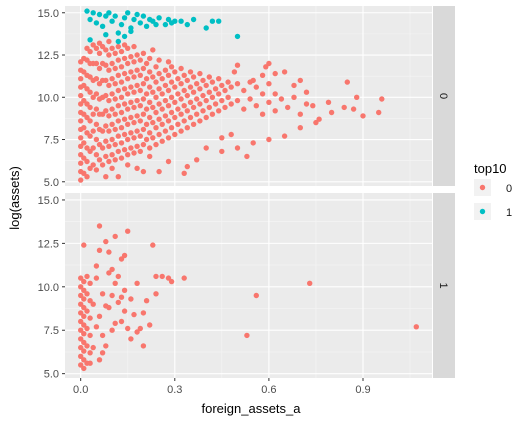 Image resolution: width=532 pixels, height=427 pixels. What do you see at coordinates (51, 183) in the screenshot?
I see `y-tick-label: 5.0` at bounding box center [51, 183].